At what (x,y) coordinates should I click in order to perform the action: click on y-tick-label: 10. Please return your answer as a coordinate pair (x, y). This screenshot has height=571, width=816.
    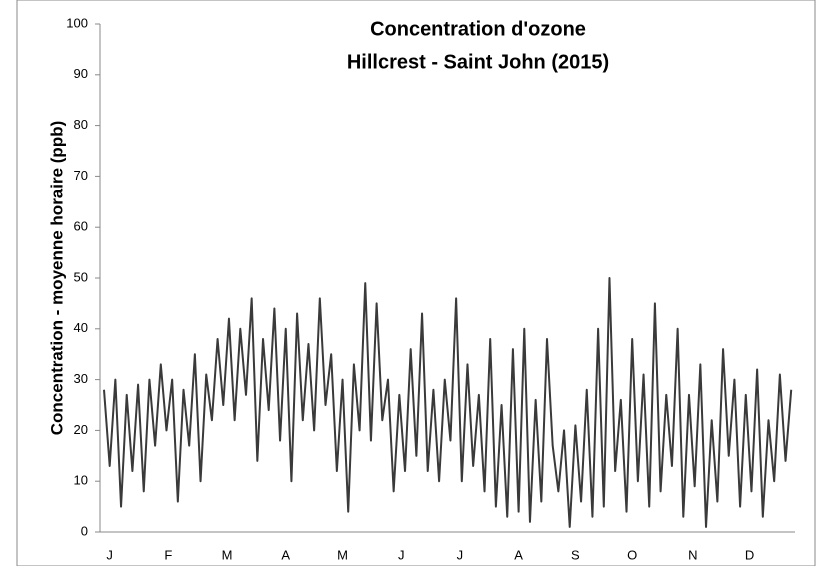
    Looking at the image, I should click on (81, 480).